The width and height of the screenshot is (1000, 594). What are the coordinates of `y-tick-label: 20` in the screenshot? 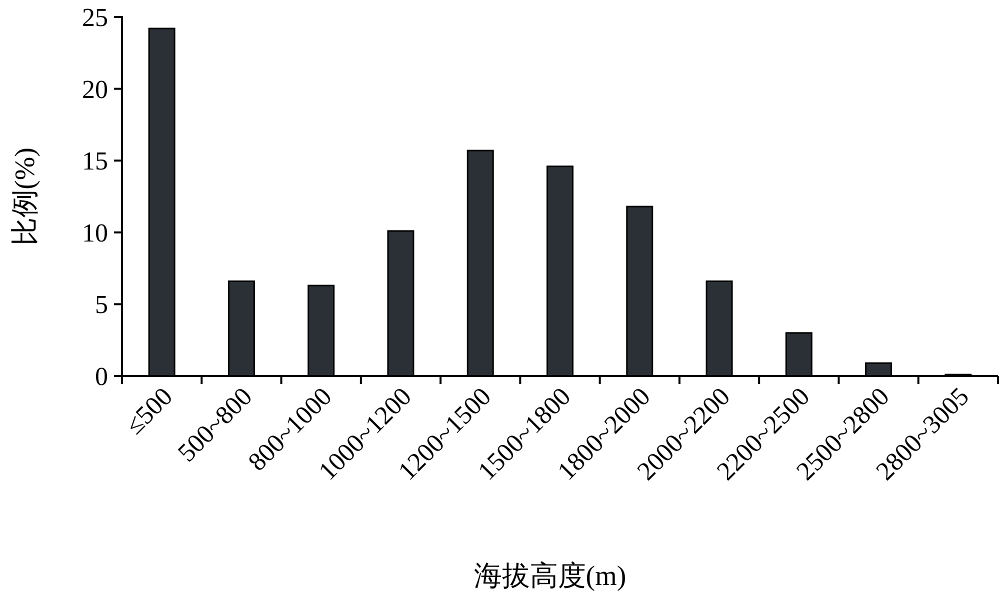 It's located at (95, 89).